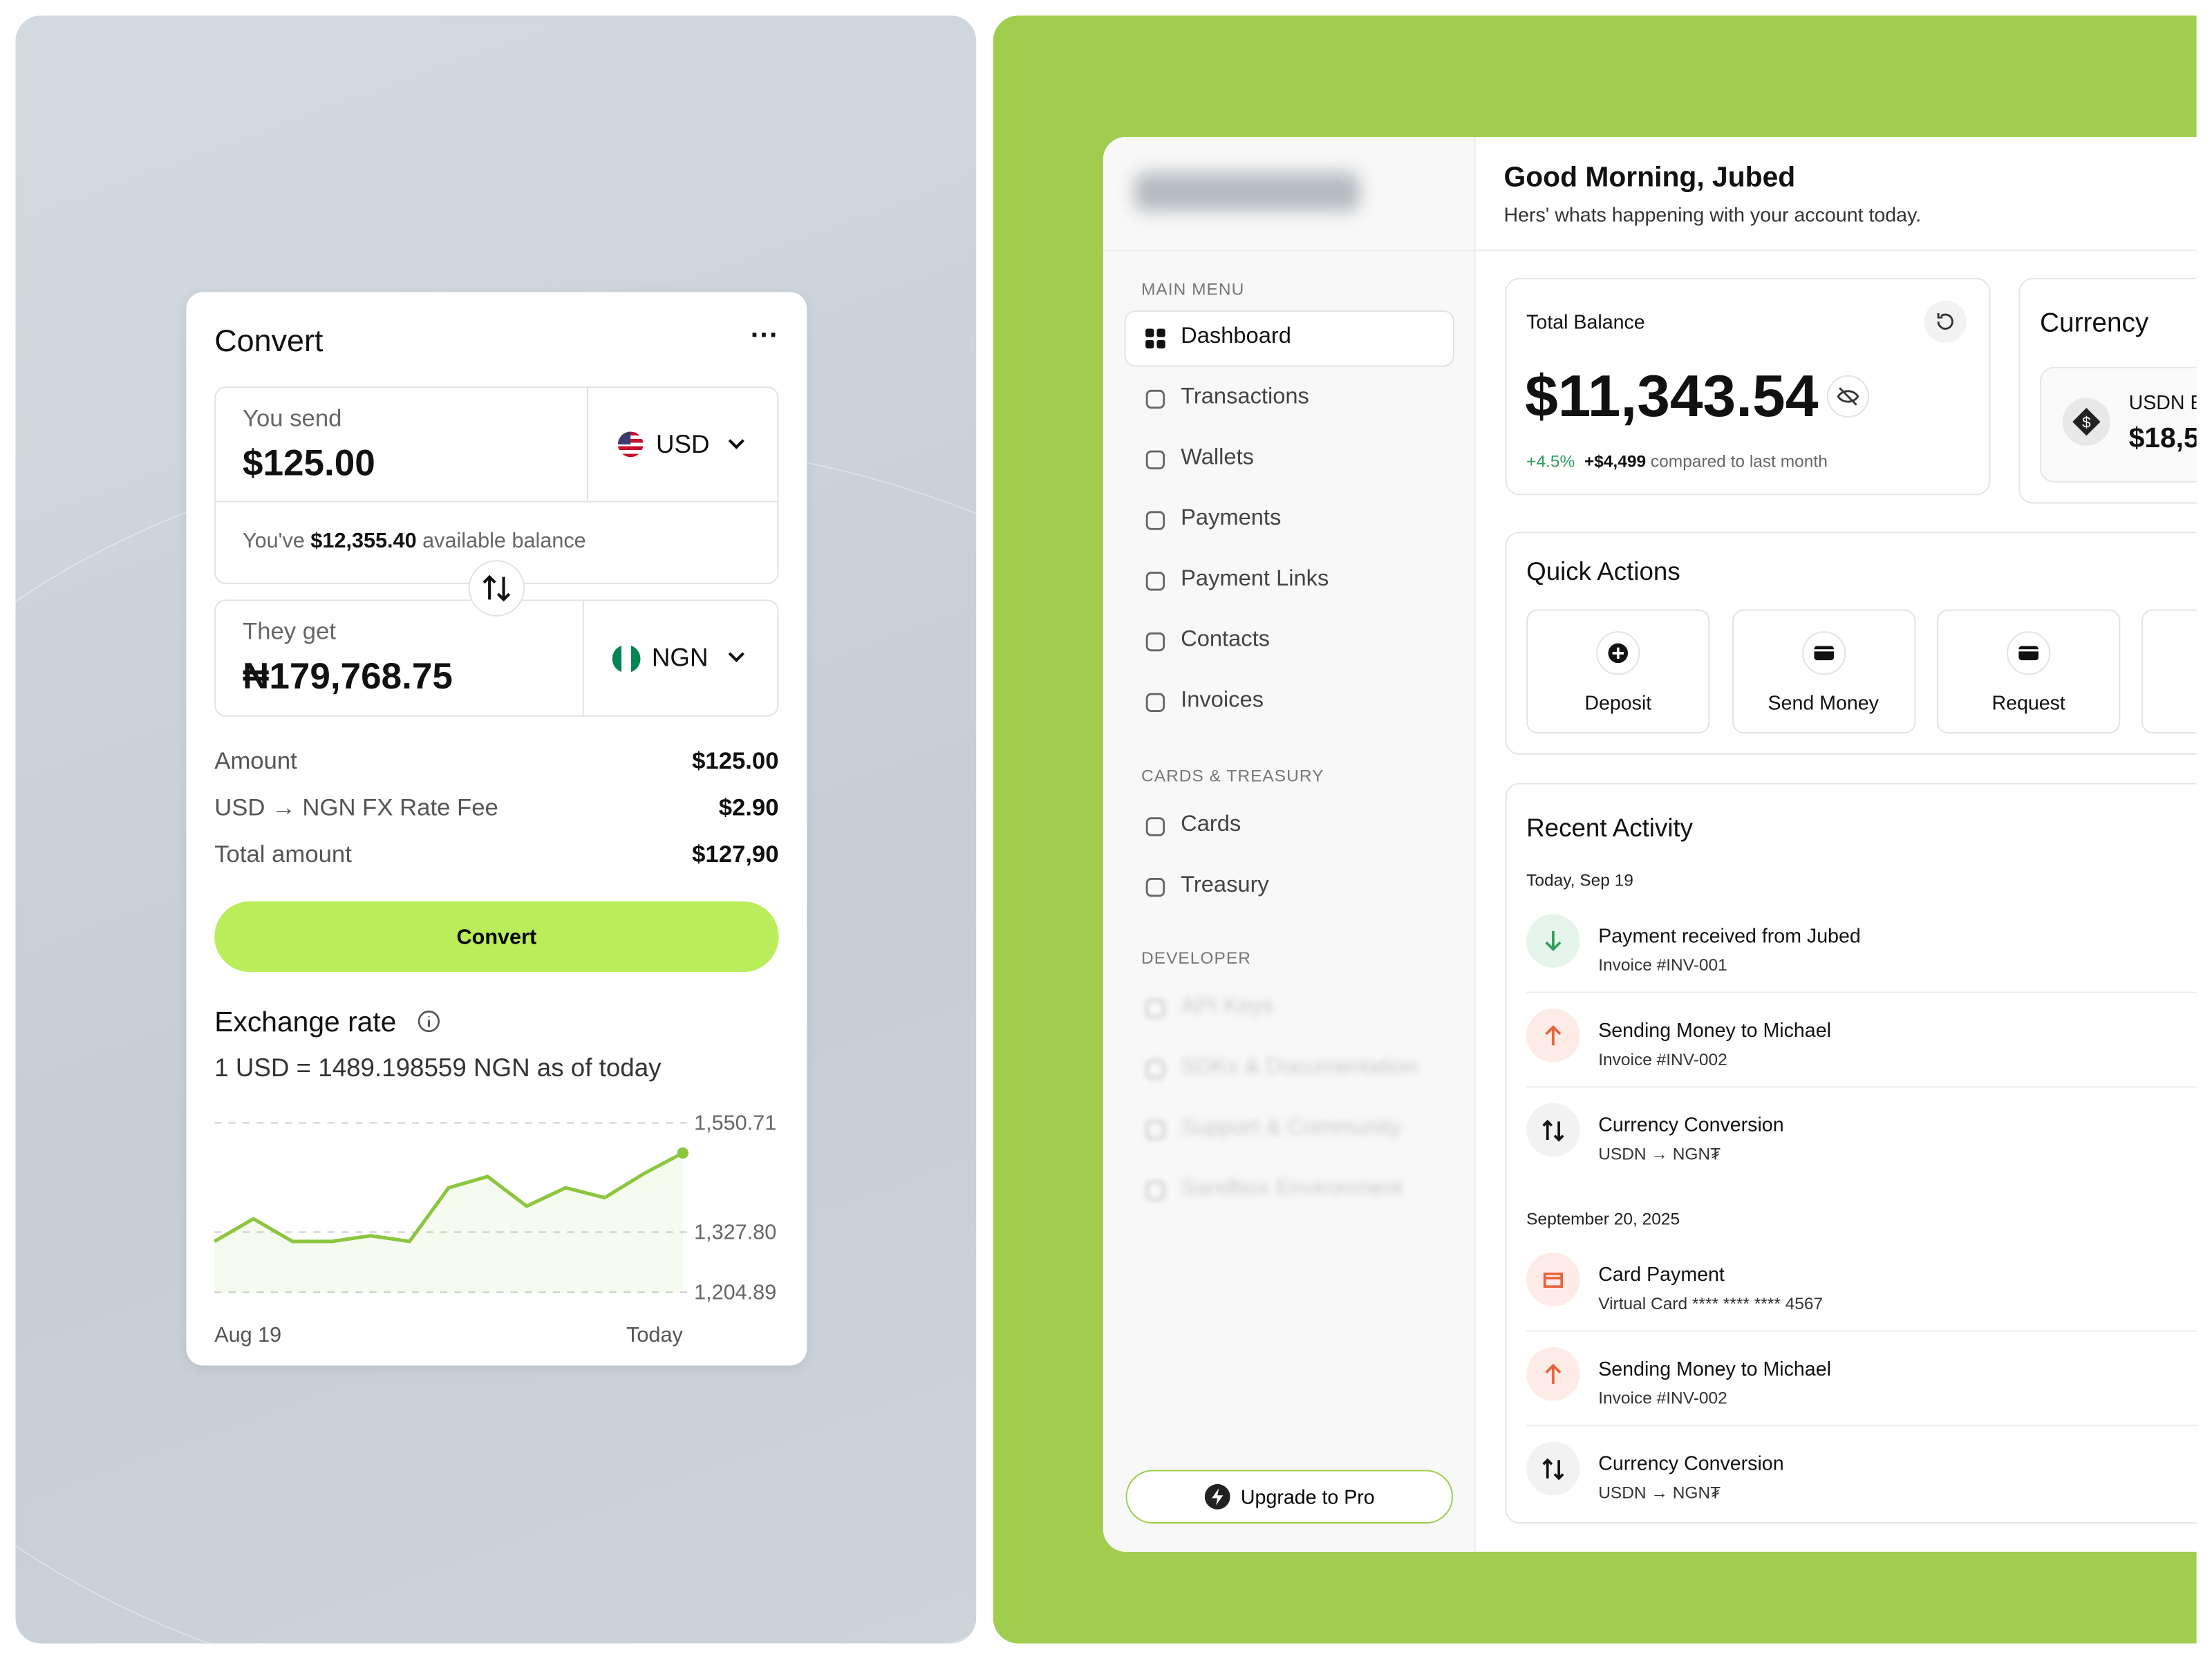 This screenshot has height=1659, width=2212. I want to click on activity-title: Payment received from Jubed, so click(1729, 936).